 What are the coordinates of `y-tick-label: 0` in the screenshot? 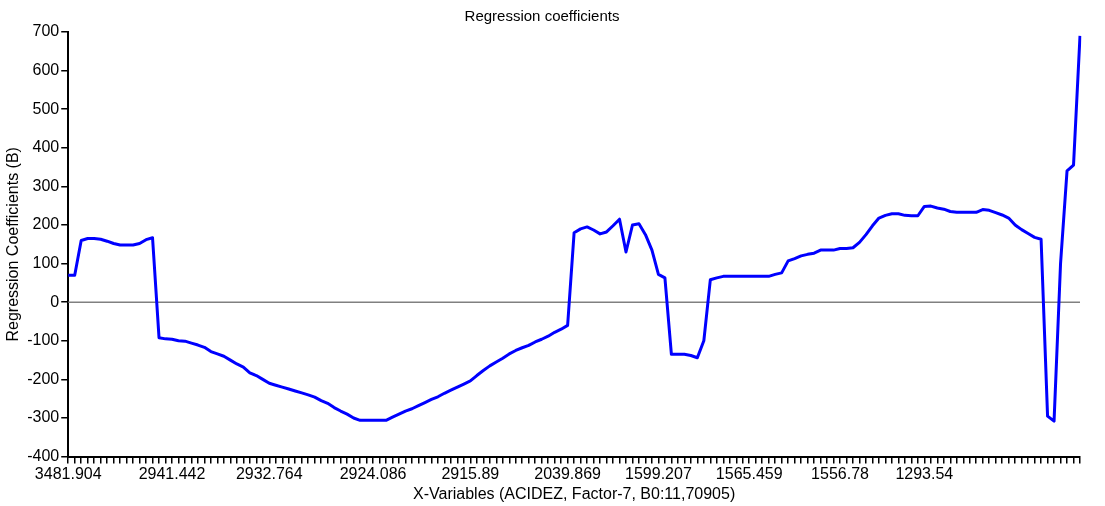 It's located at (55, 301).